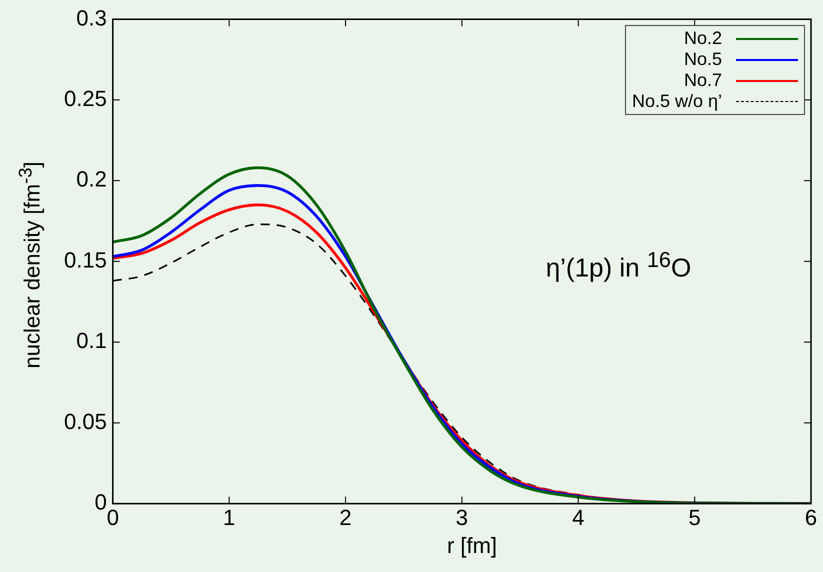  I want to click on x-tick-label: 2, so click(345, 517).